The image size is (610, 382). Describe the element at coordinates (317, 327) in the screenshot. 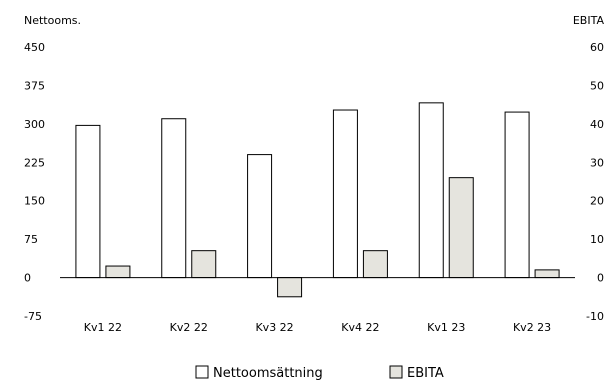

I see `category-labels: Kv1 22 Kv2 22 Kv3 22 Kv4 22 Kv1 23 Kv2 23` at that location.